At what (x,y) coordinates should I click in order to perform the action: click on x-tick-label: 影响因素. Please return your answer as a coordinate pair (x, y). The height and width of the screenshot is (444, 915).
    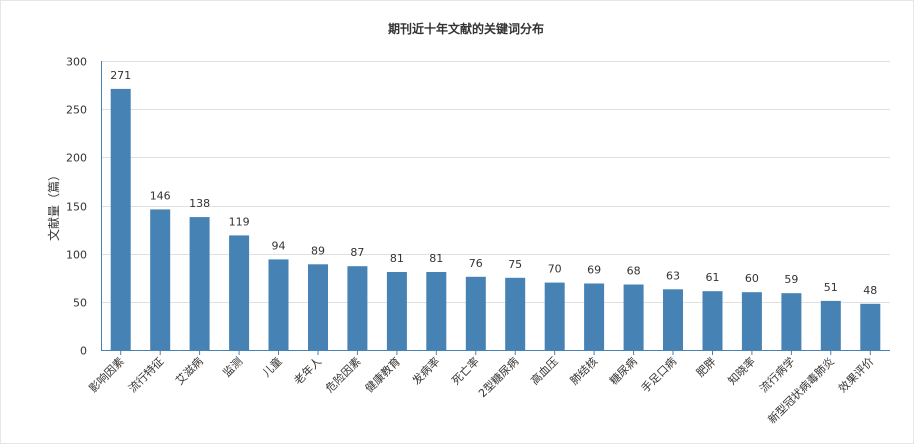
    Looking at the image, I should click on (107, 375).